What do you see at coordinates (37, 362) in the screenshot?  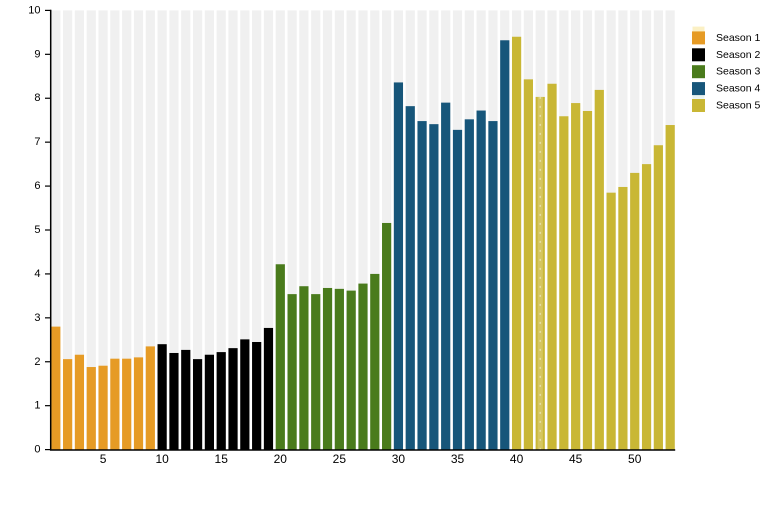 I see `svg-text: 2` at bounding box center [37, 362].